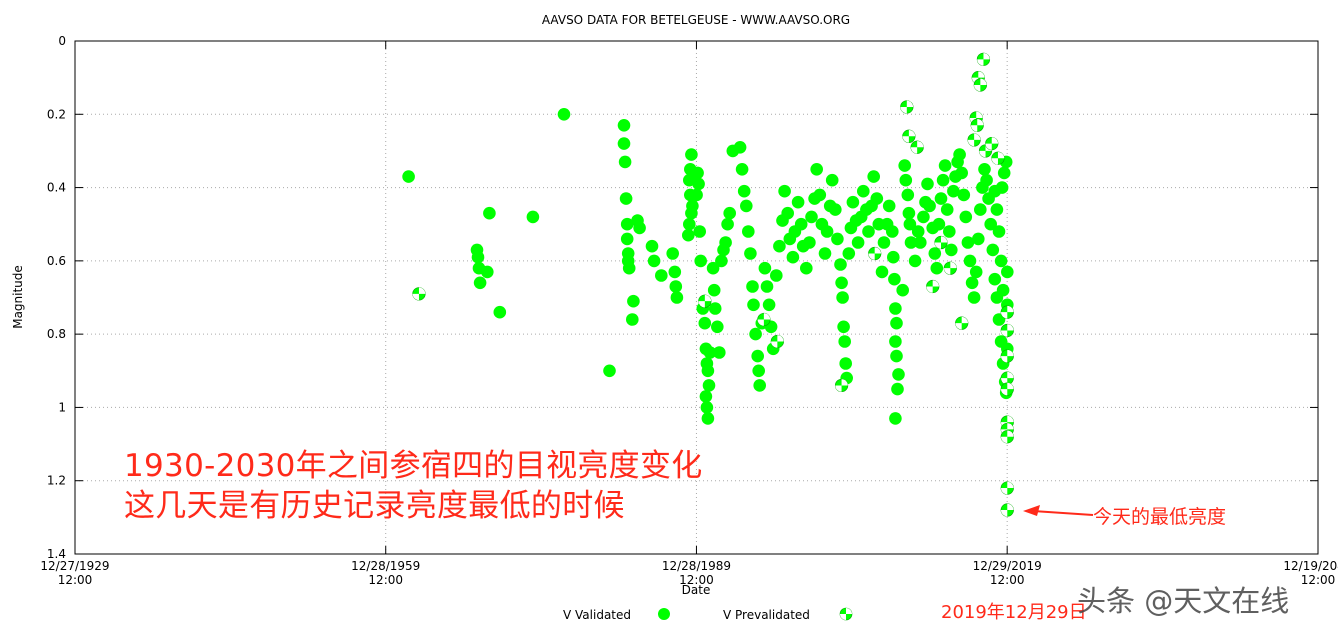 This screenshot has height=629, width=1338. What do you see at coordinates (56, 554) in the screenshot?
I see `y-tick-label: 1.4` at bounding box center [56, 554].